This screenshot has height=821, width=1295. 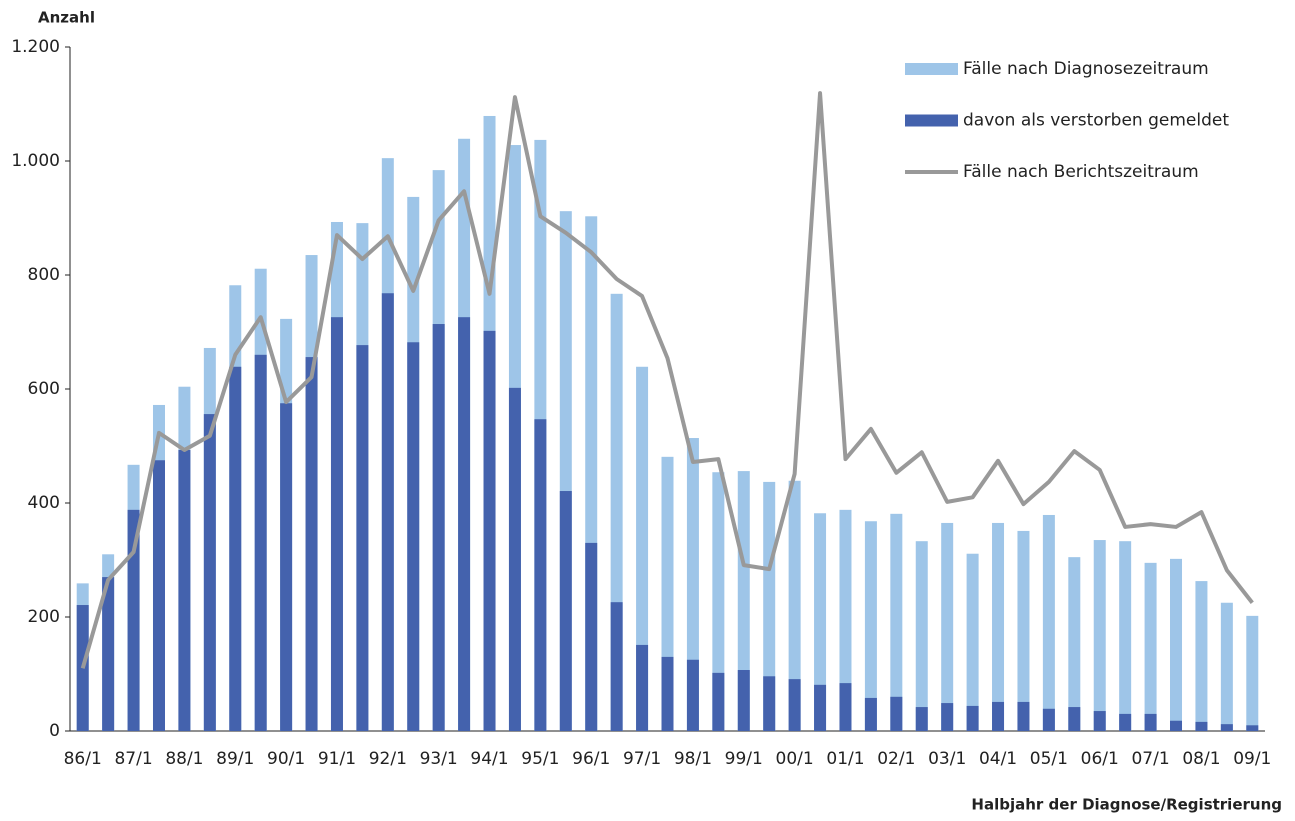 What do you see at coordinates (1126, 805) in the screenshot?
I see `x-axis-label: Halbjahr der Diagnose/Registrierung` at bounding box center [1126, 805].